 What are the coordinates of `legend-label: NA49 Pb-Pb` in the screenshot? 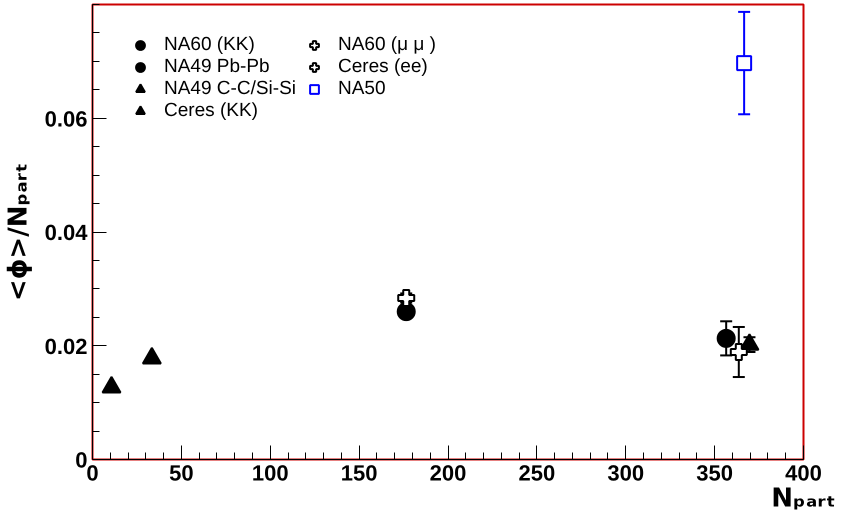 It's located at (217, 67).